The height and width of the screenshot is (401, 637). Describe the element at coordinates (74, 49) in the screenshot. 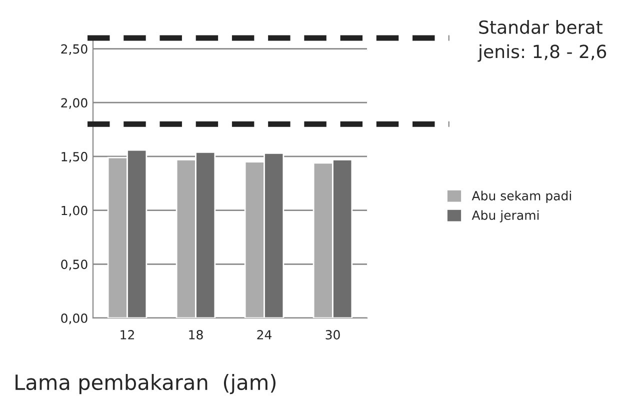

I see `y-tick-label: 2,50` at that location.